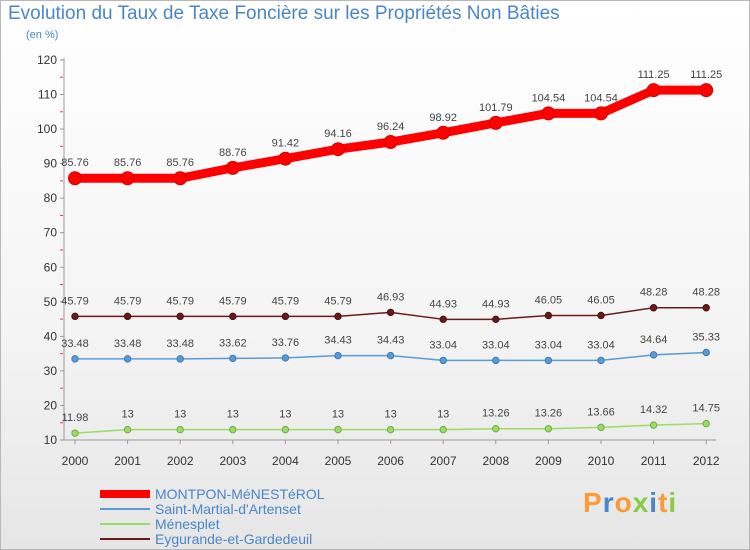  Describe the element at coordinates (641, 502) in the screenshot. I see `logo-letter: x` at that location.